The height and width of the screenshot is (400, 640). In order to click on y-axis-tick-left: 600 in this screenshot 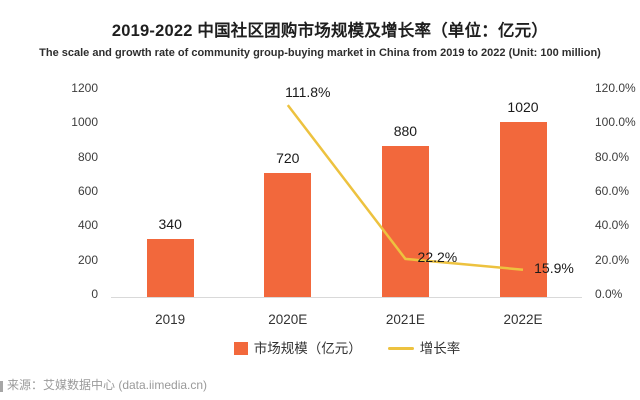, I will do `click(87, 191)`.